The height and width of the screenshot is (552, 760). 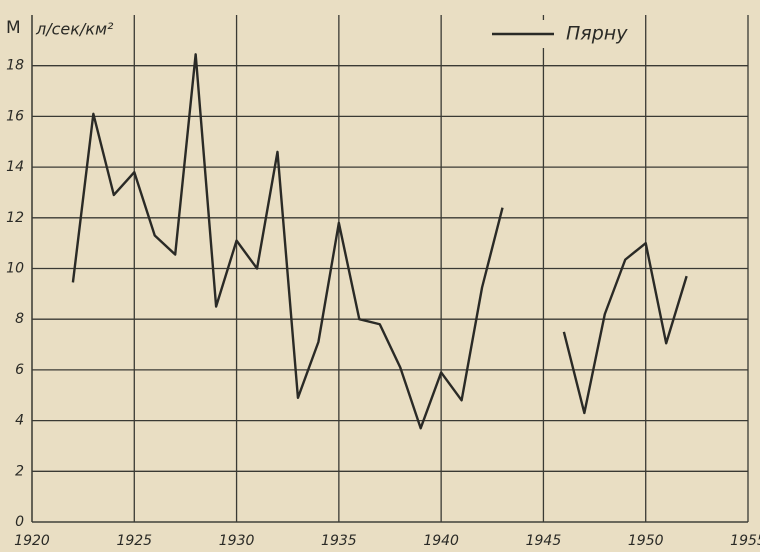 I want to click on y-tick-label: 12, so click(x=15, y=218).